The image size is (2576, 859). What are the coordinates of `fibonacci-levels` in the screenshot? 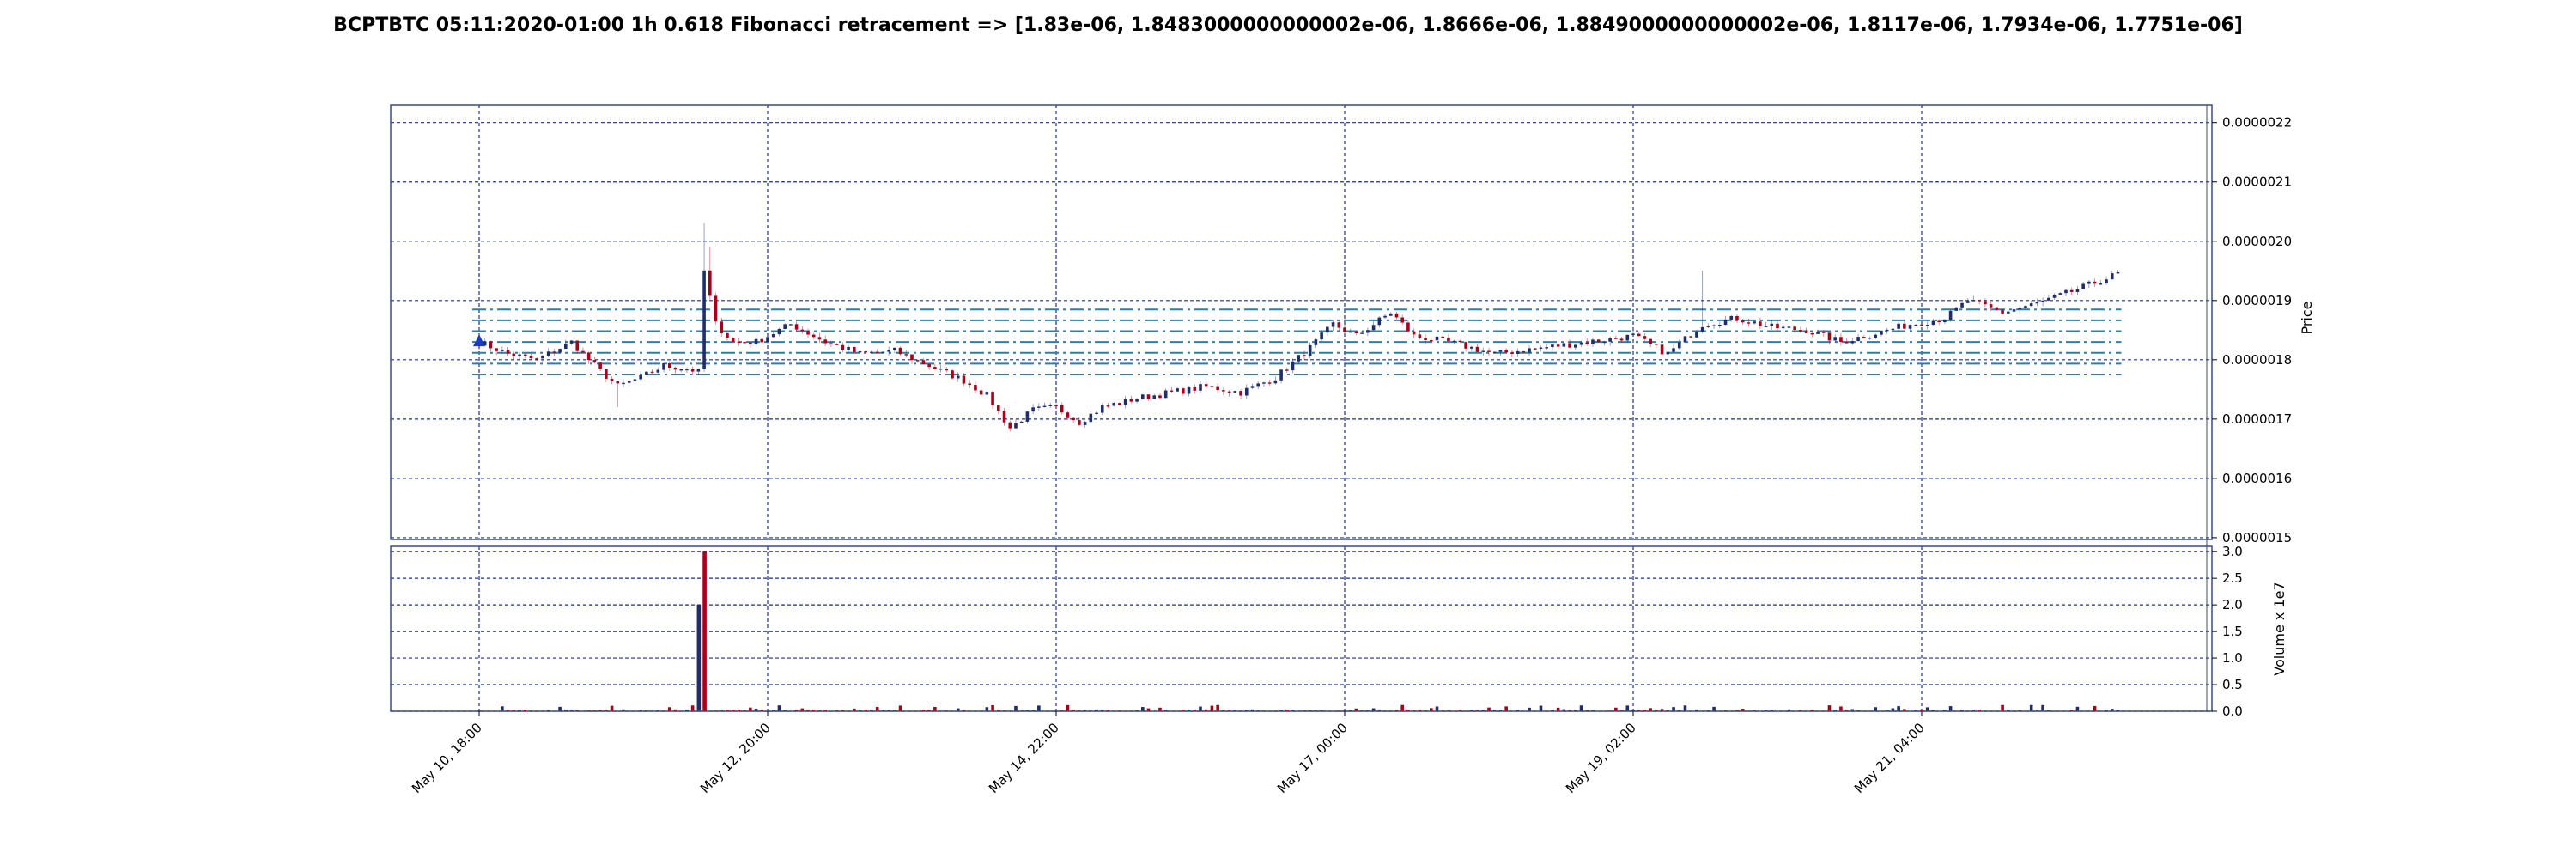 It's located at (1297, 342).